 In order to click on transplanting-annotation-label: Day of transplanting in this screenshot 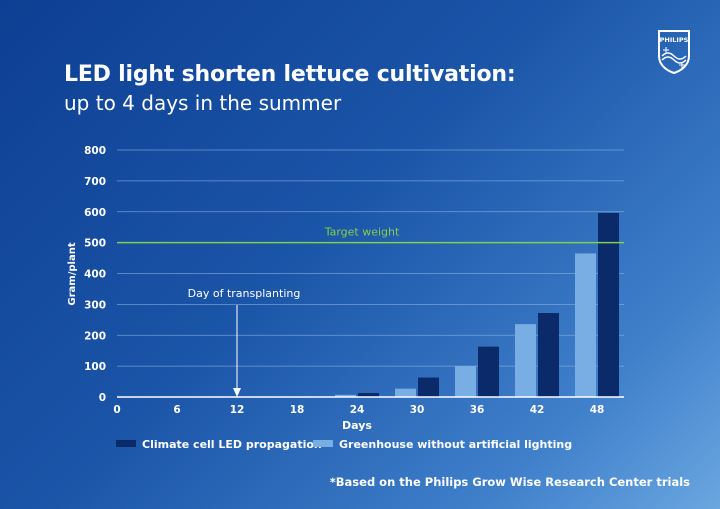, I will do `click(244, 293)`.